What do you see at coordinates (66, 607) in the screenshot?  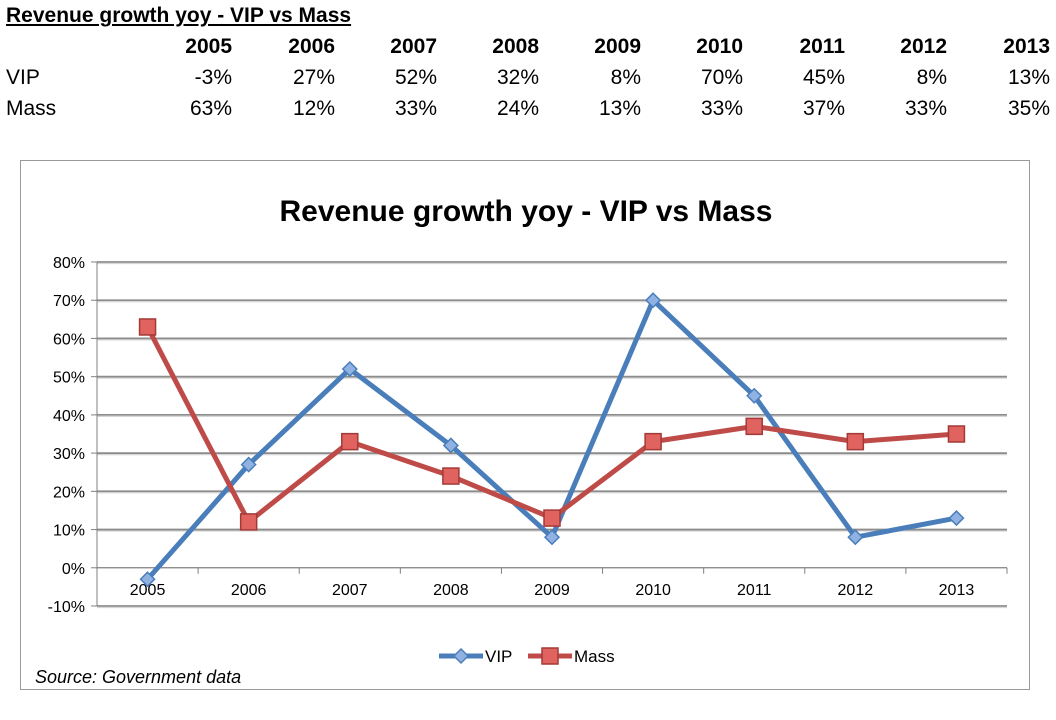 I see `y-tick-label: -10%` at bounding box center [66, 607].